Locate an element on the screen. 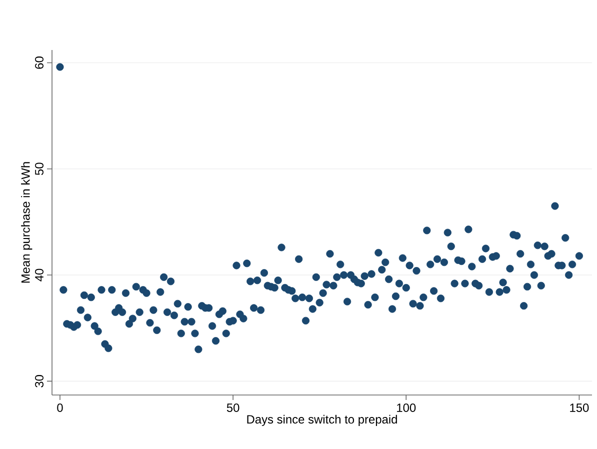 This screenshot has width=597, height=449. y-tick-label: 30 is located at coordinates (39, 381).